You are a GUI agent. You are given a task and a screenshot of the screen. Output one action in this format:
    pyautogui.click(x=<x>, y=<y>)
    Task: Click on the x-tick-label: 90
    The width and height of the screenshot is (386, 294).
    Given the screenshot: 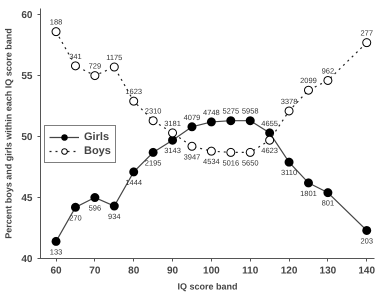 What is the action you would take?
    pyautogui.click(x=172, y=271)
    